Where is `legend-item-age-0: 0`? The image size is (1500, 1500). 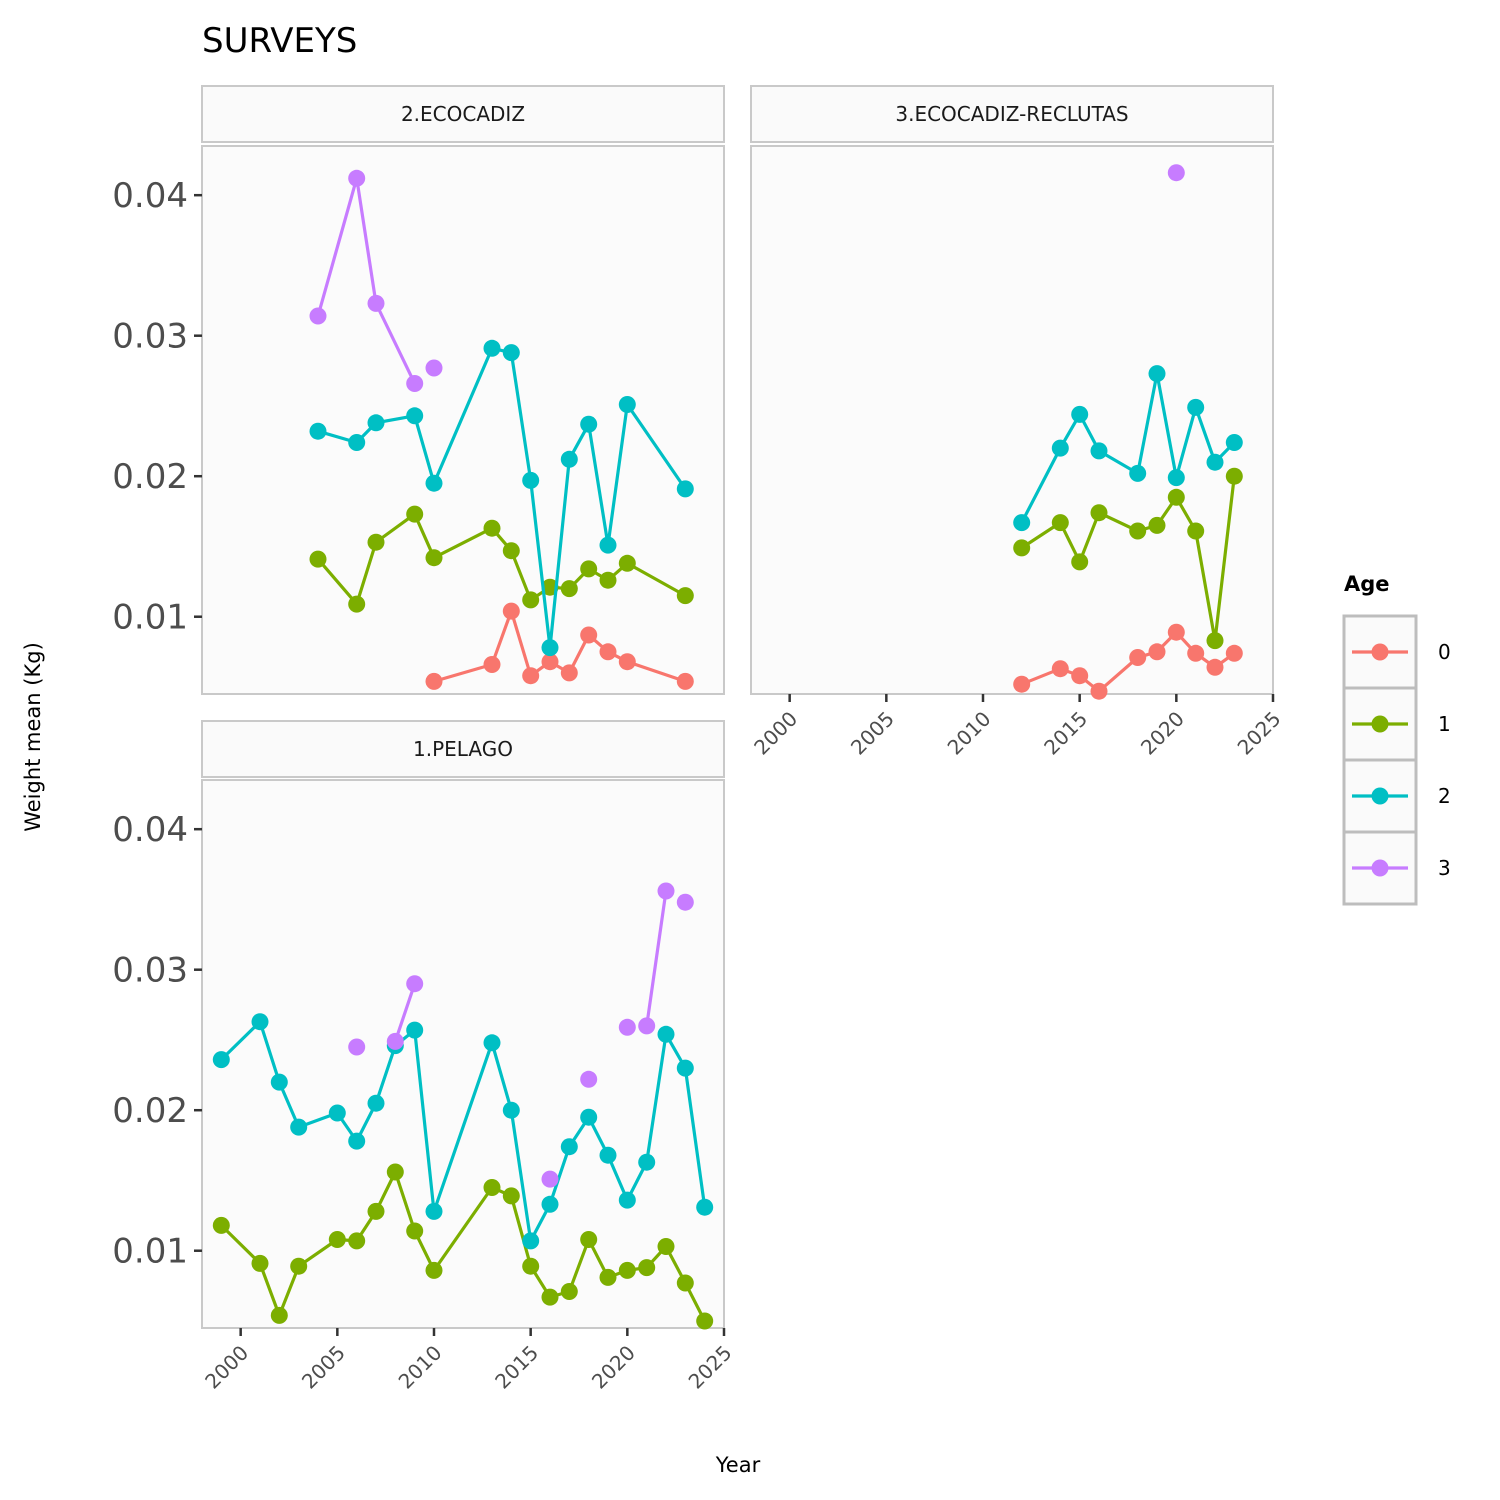
legend-item-age-0: 0 is located at coordinates (1396, 652).